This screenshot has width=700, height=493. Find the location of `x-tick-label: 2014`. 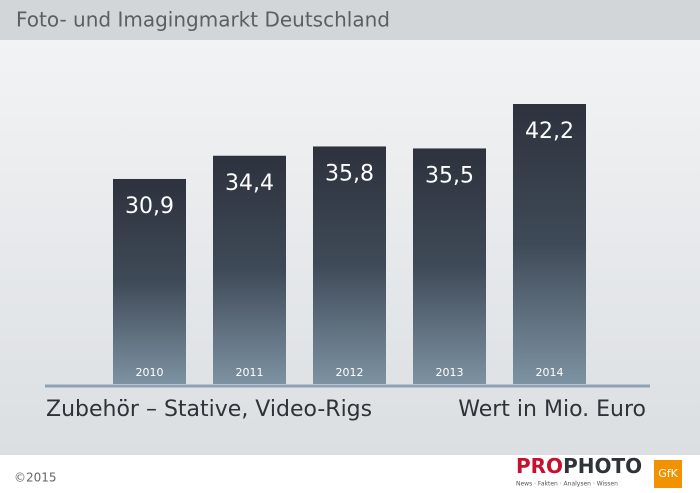

x-tick-label: 2014 is located at coordinates (550, 372).